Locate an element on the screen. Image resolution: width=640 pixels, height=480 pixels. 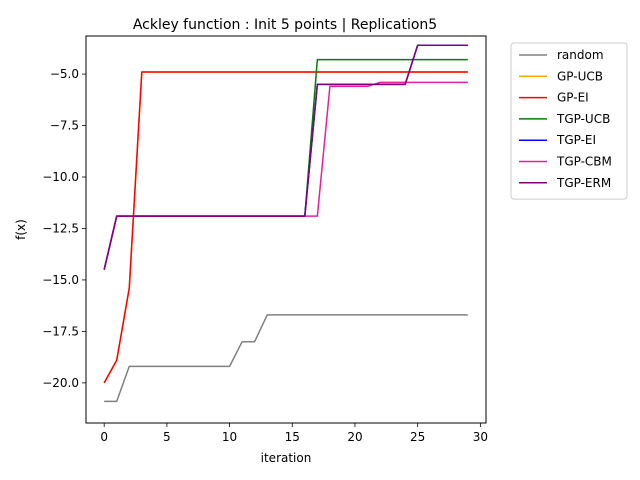
y-tick-label: −20.0 is located at coordinates (60, 383).